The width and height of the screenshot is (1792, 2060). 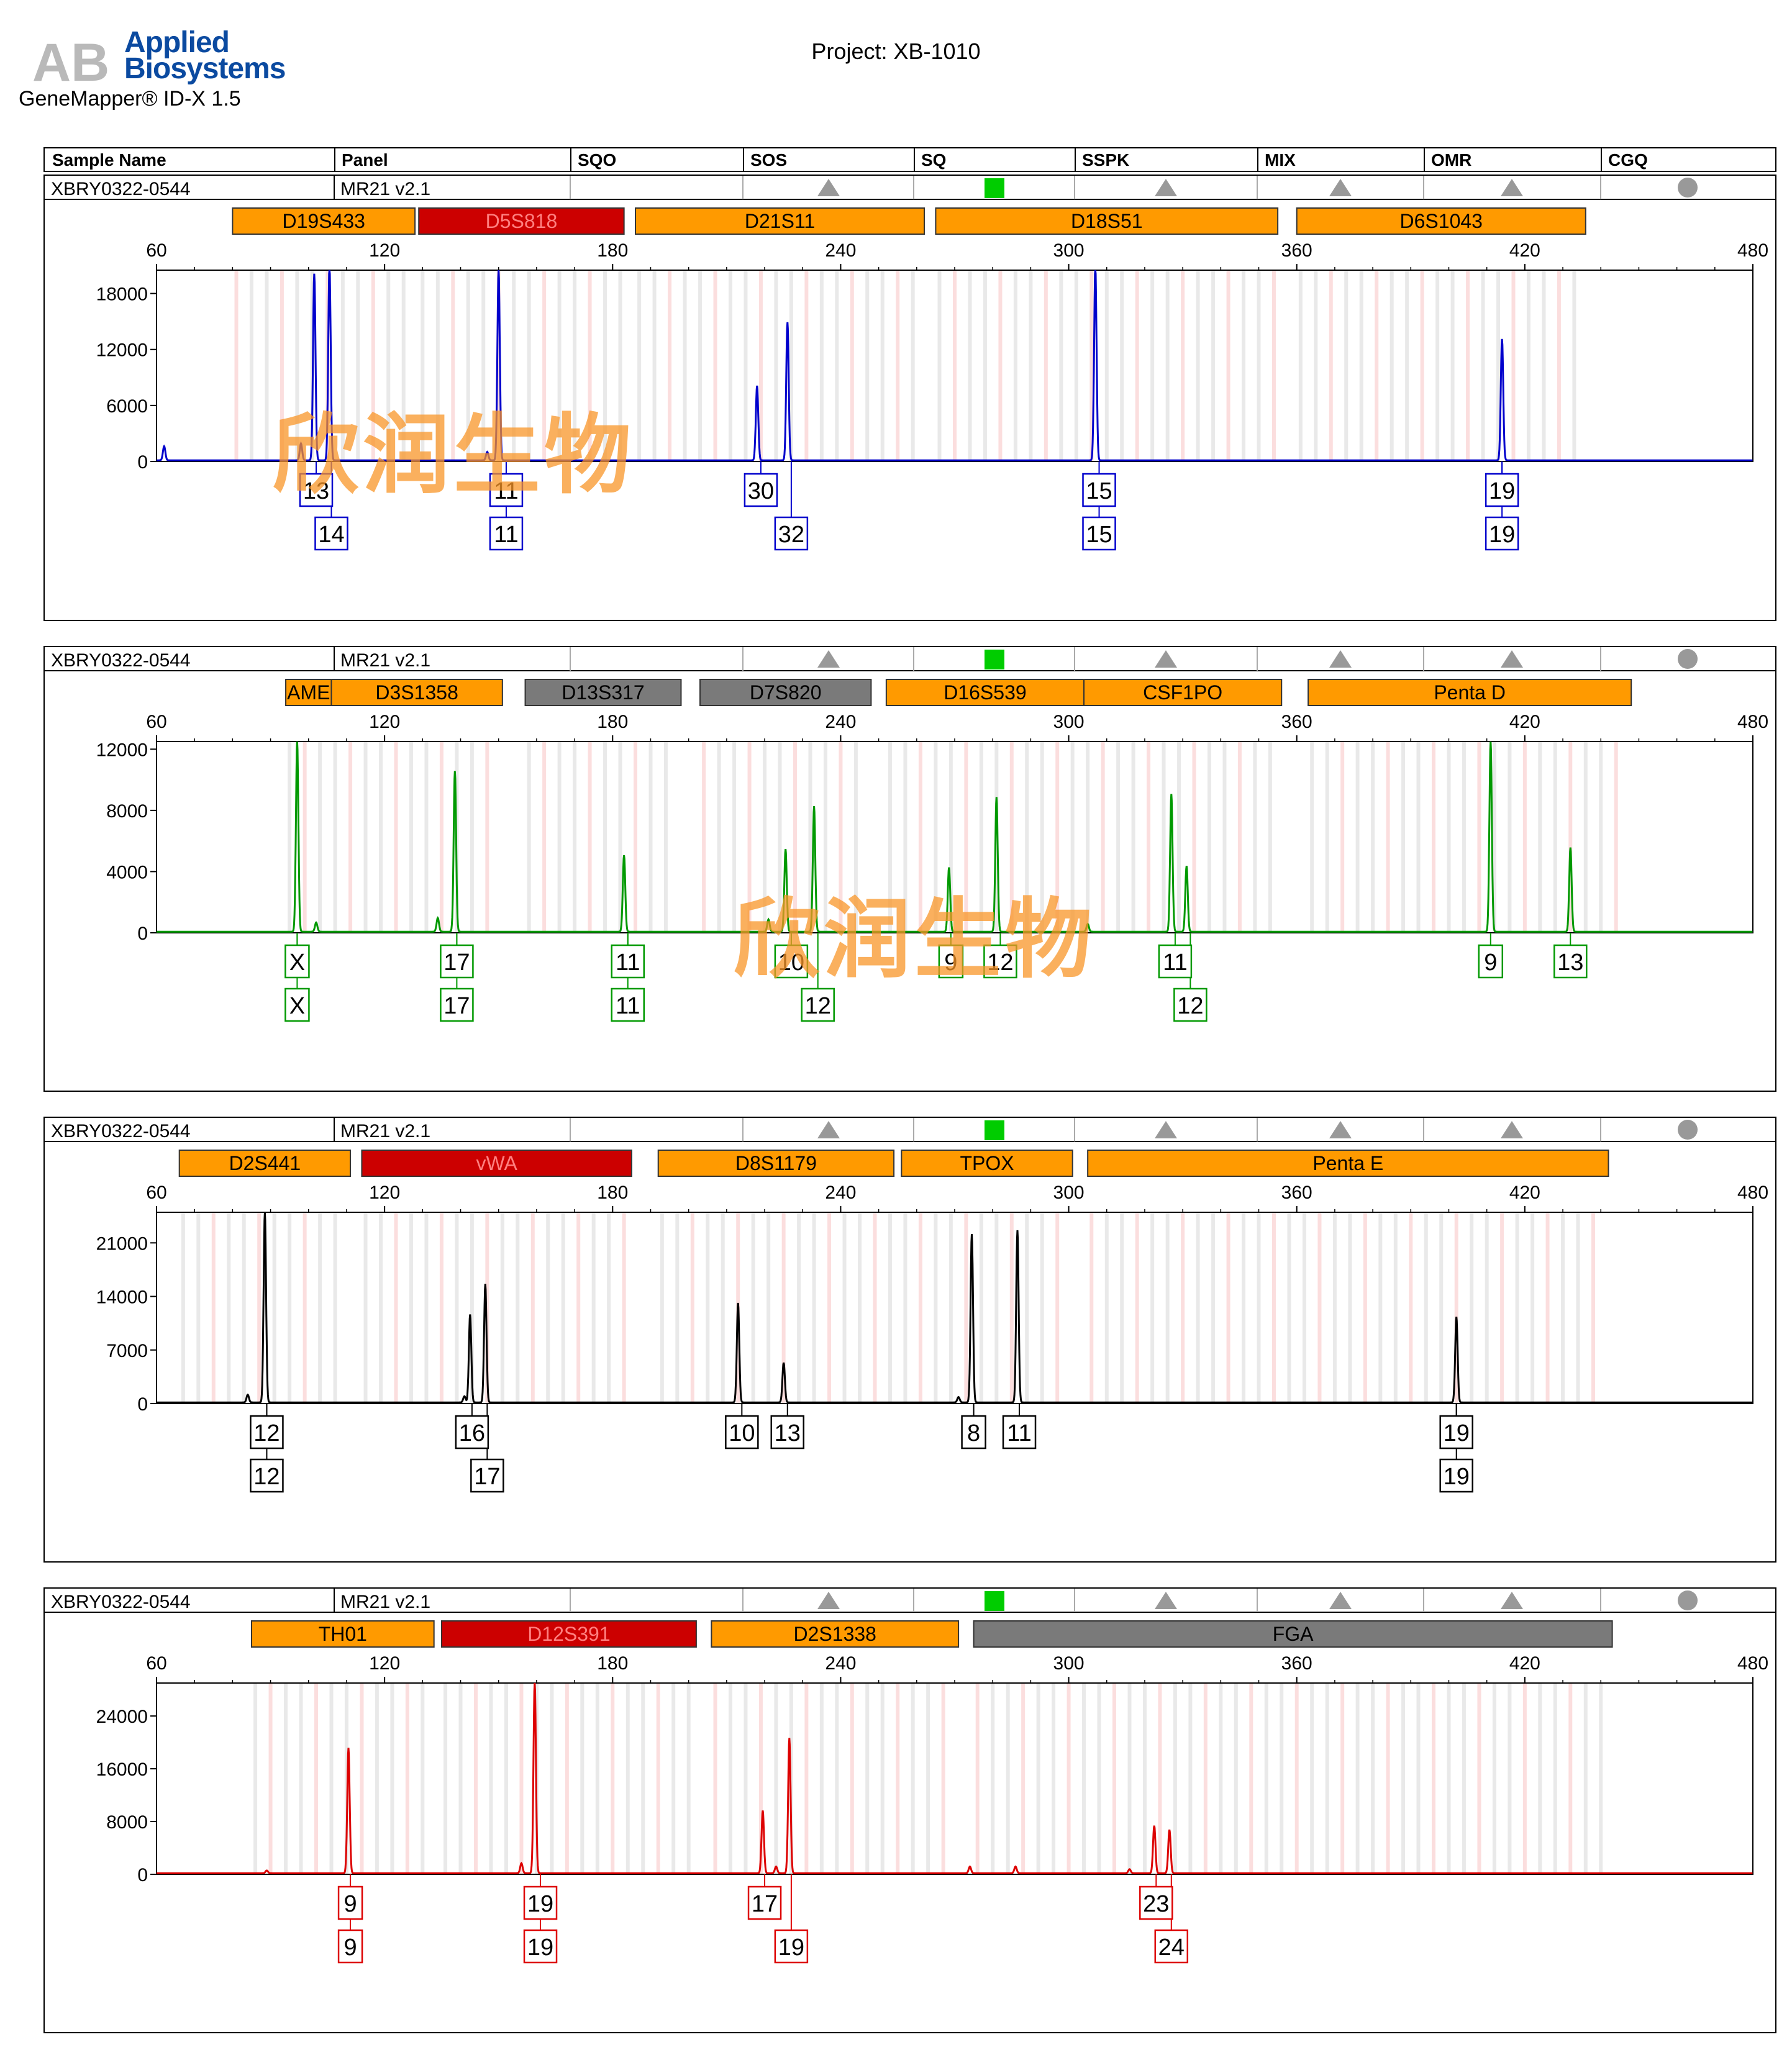 I want to click on col-sos: SOS, so click(x=769, y=160).